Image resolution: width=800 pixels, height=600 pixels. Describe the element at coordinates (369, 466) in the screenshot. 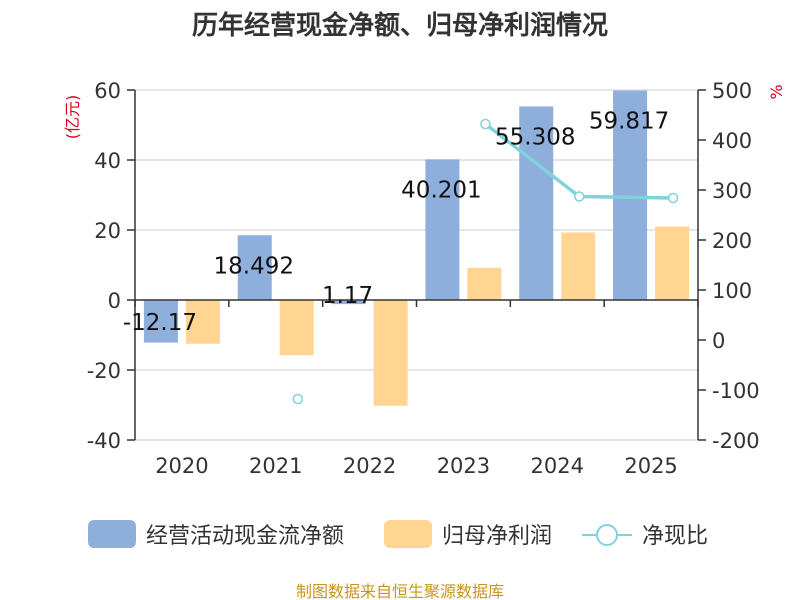

I see `category-label: 2022` at that location.